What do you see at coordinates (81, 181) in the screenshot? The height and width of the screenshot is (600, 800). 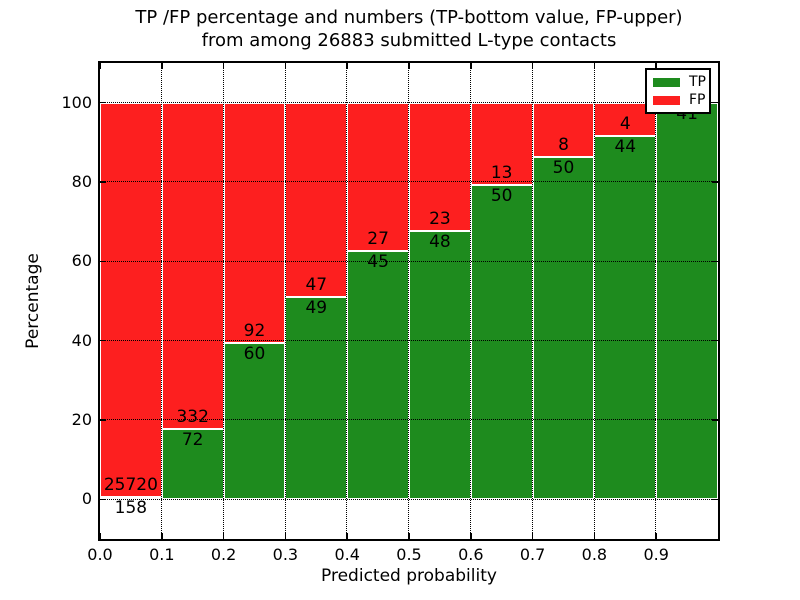 I see `y-tick-label: 80` at bounding box center [81, 181].